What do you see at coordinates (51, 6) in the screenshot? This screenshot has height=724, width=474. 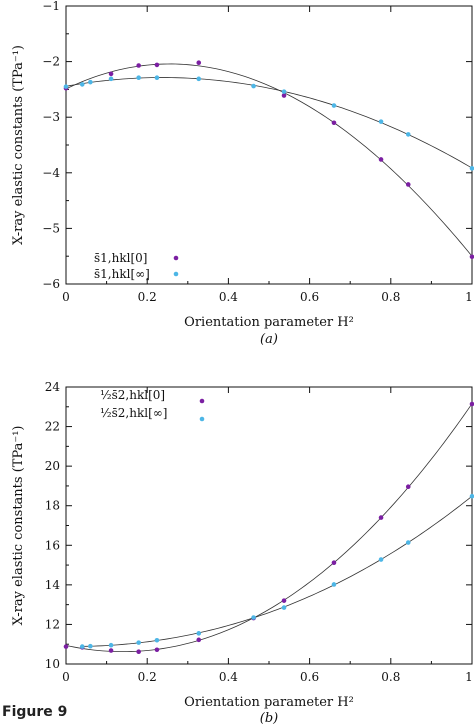 I see `chart-a-y-tick-label: −1` at bounding box center [51, 6].